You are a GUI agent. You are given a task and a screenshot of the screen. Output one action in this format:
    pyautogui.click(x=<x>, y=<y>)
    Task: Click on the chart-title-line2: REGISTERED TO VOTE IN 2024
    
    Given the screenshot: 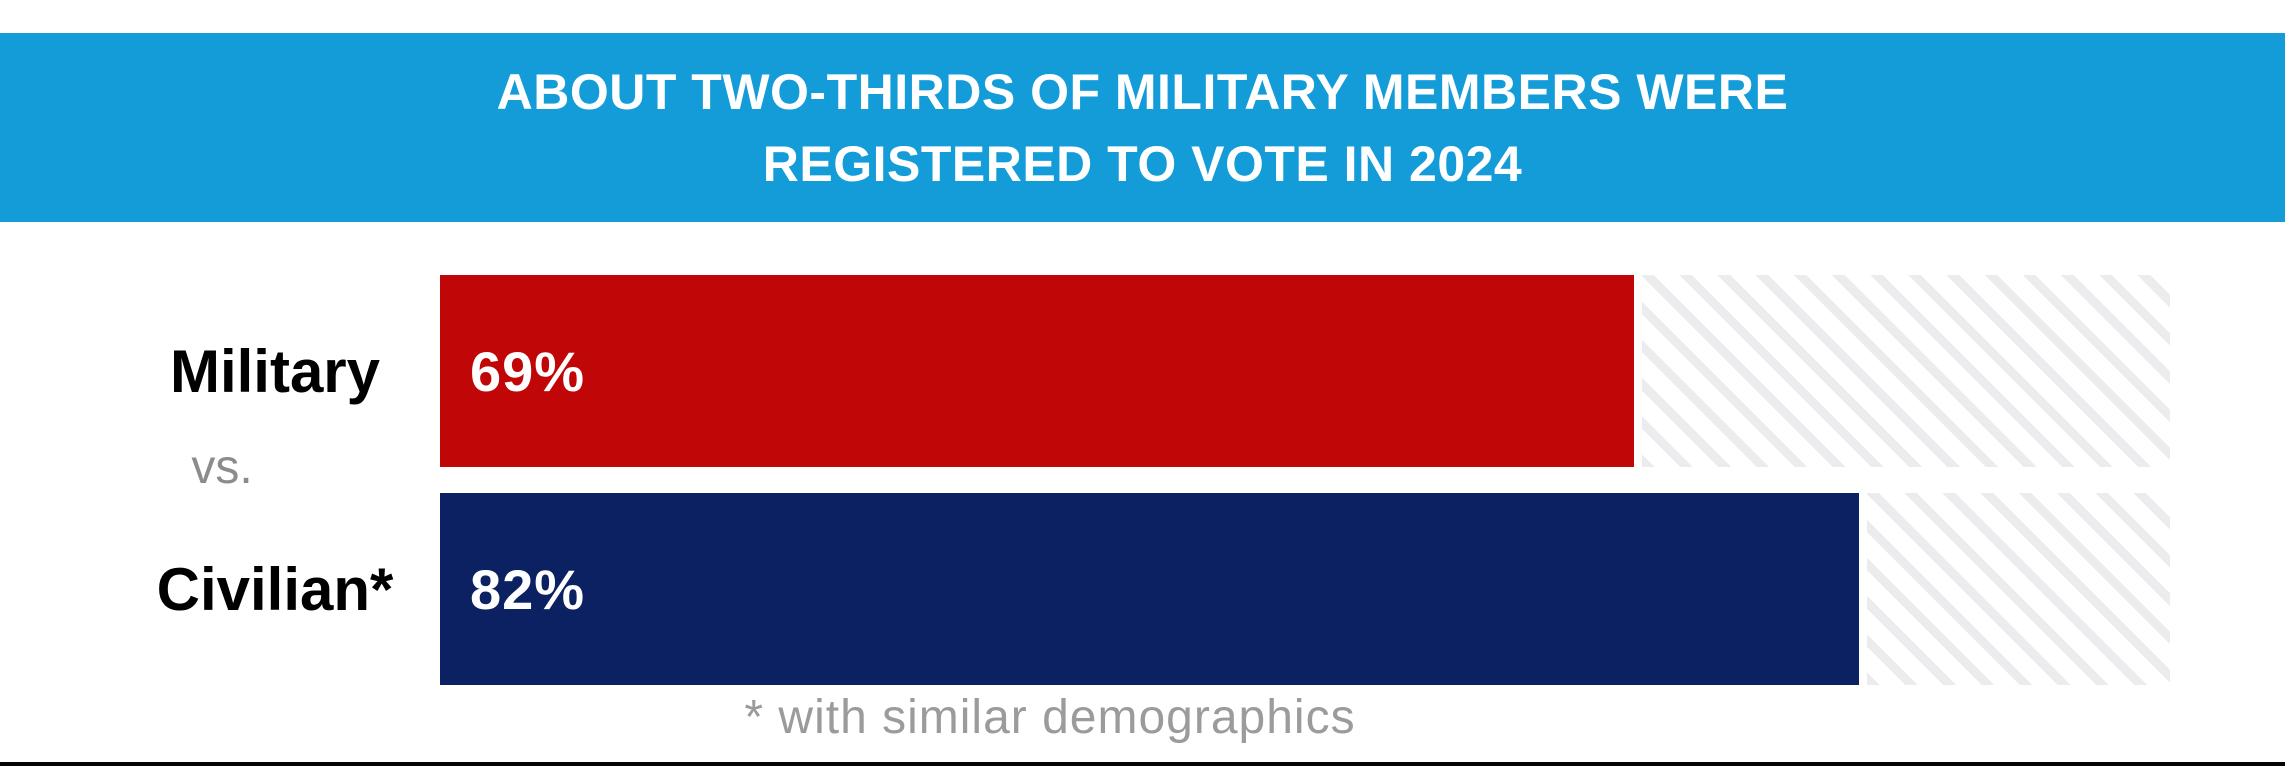 What is the action you would take?
    pyautogui.click(x=1142, y=163)
    